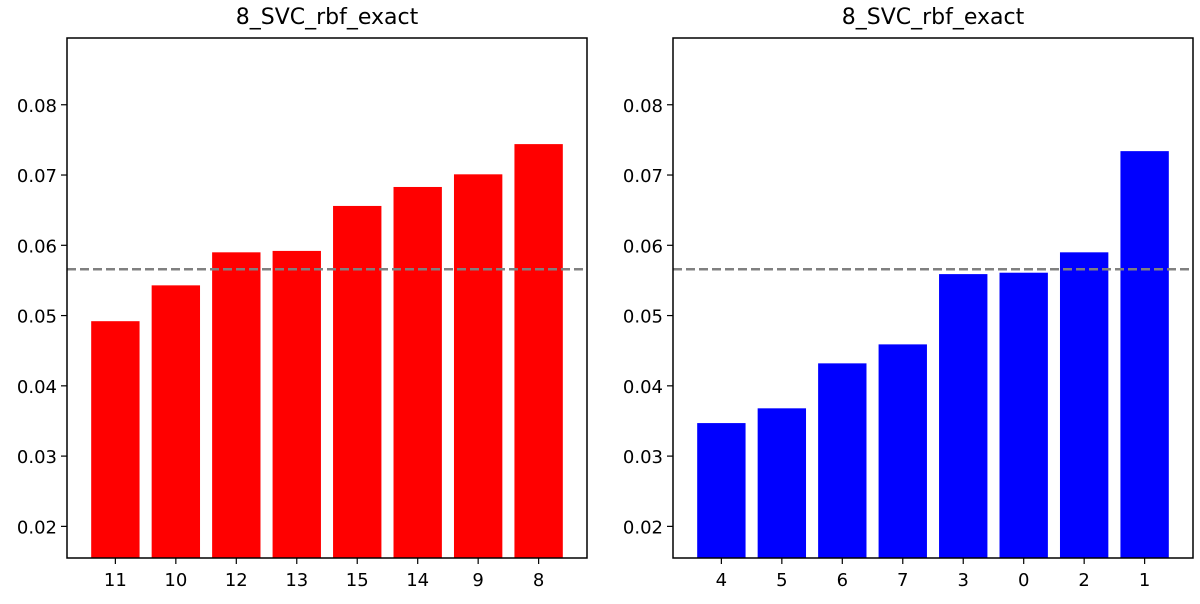 This screenshot has width=1200, height=604. I want to click on x-tick-label: 11, so click(115, 580).